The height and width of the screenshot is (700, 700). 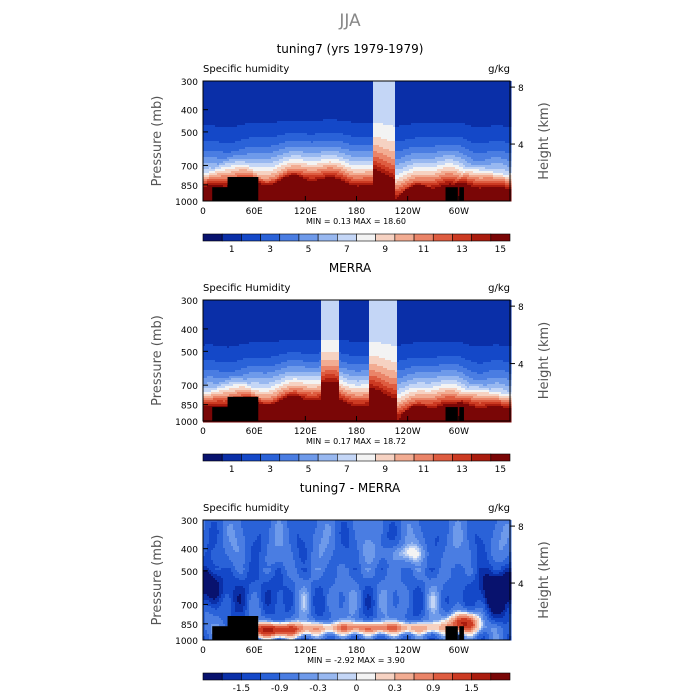 I want to click on colorbar-label: -0.3, so click(x=318, y=689).